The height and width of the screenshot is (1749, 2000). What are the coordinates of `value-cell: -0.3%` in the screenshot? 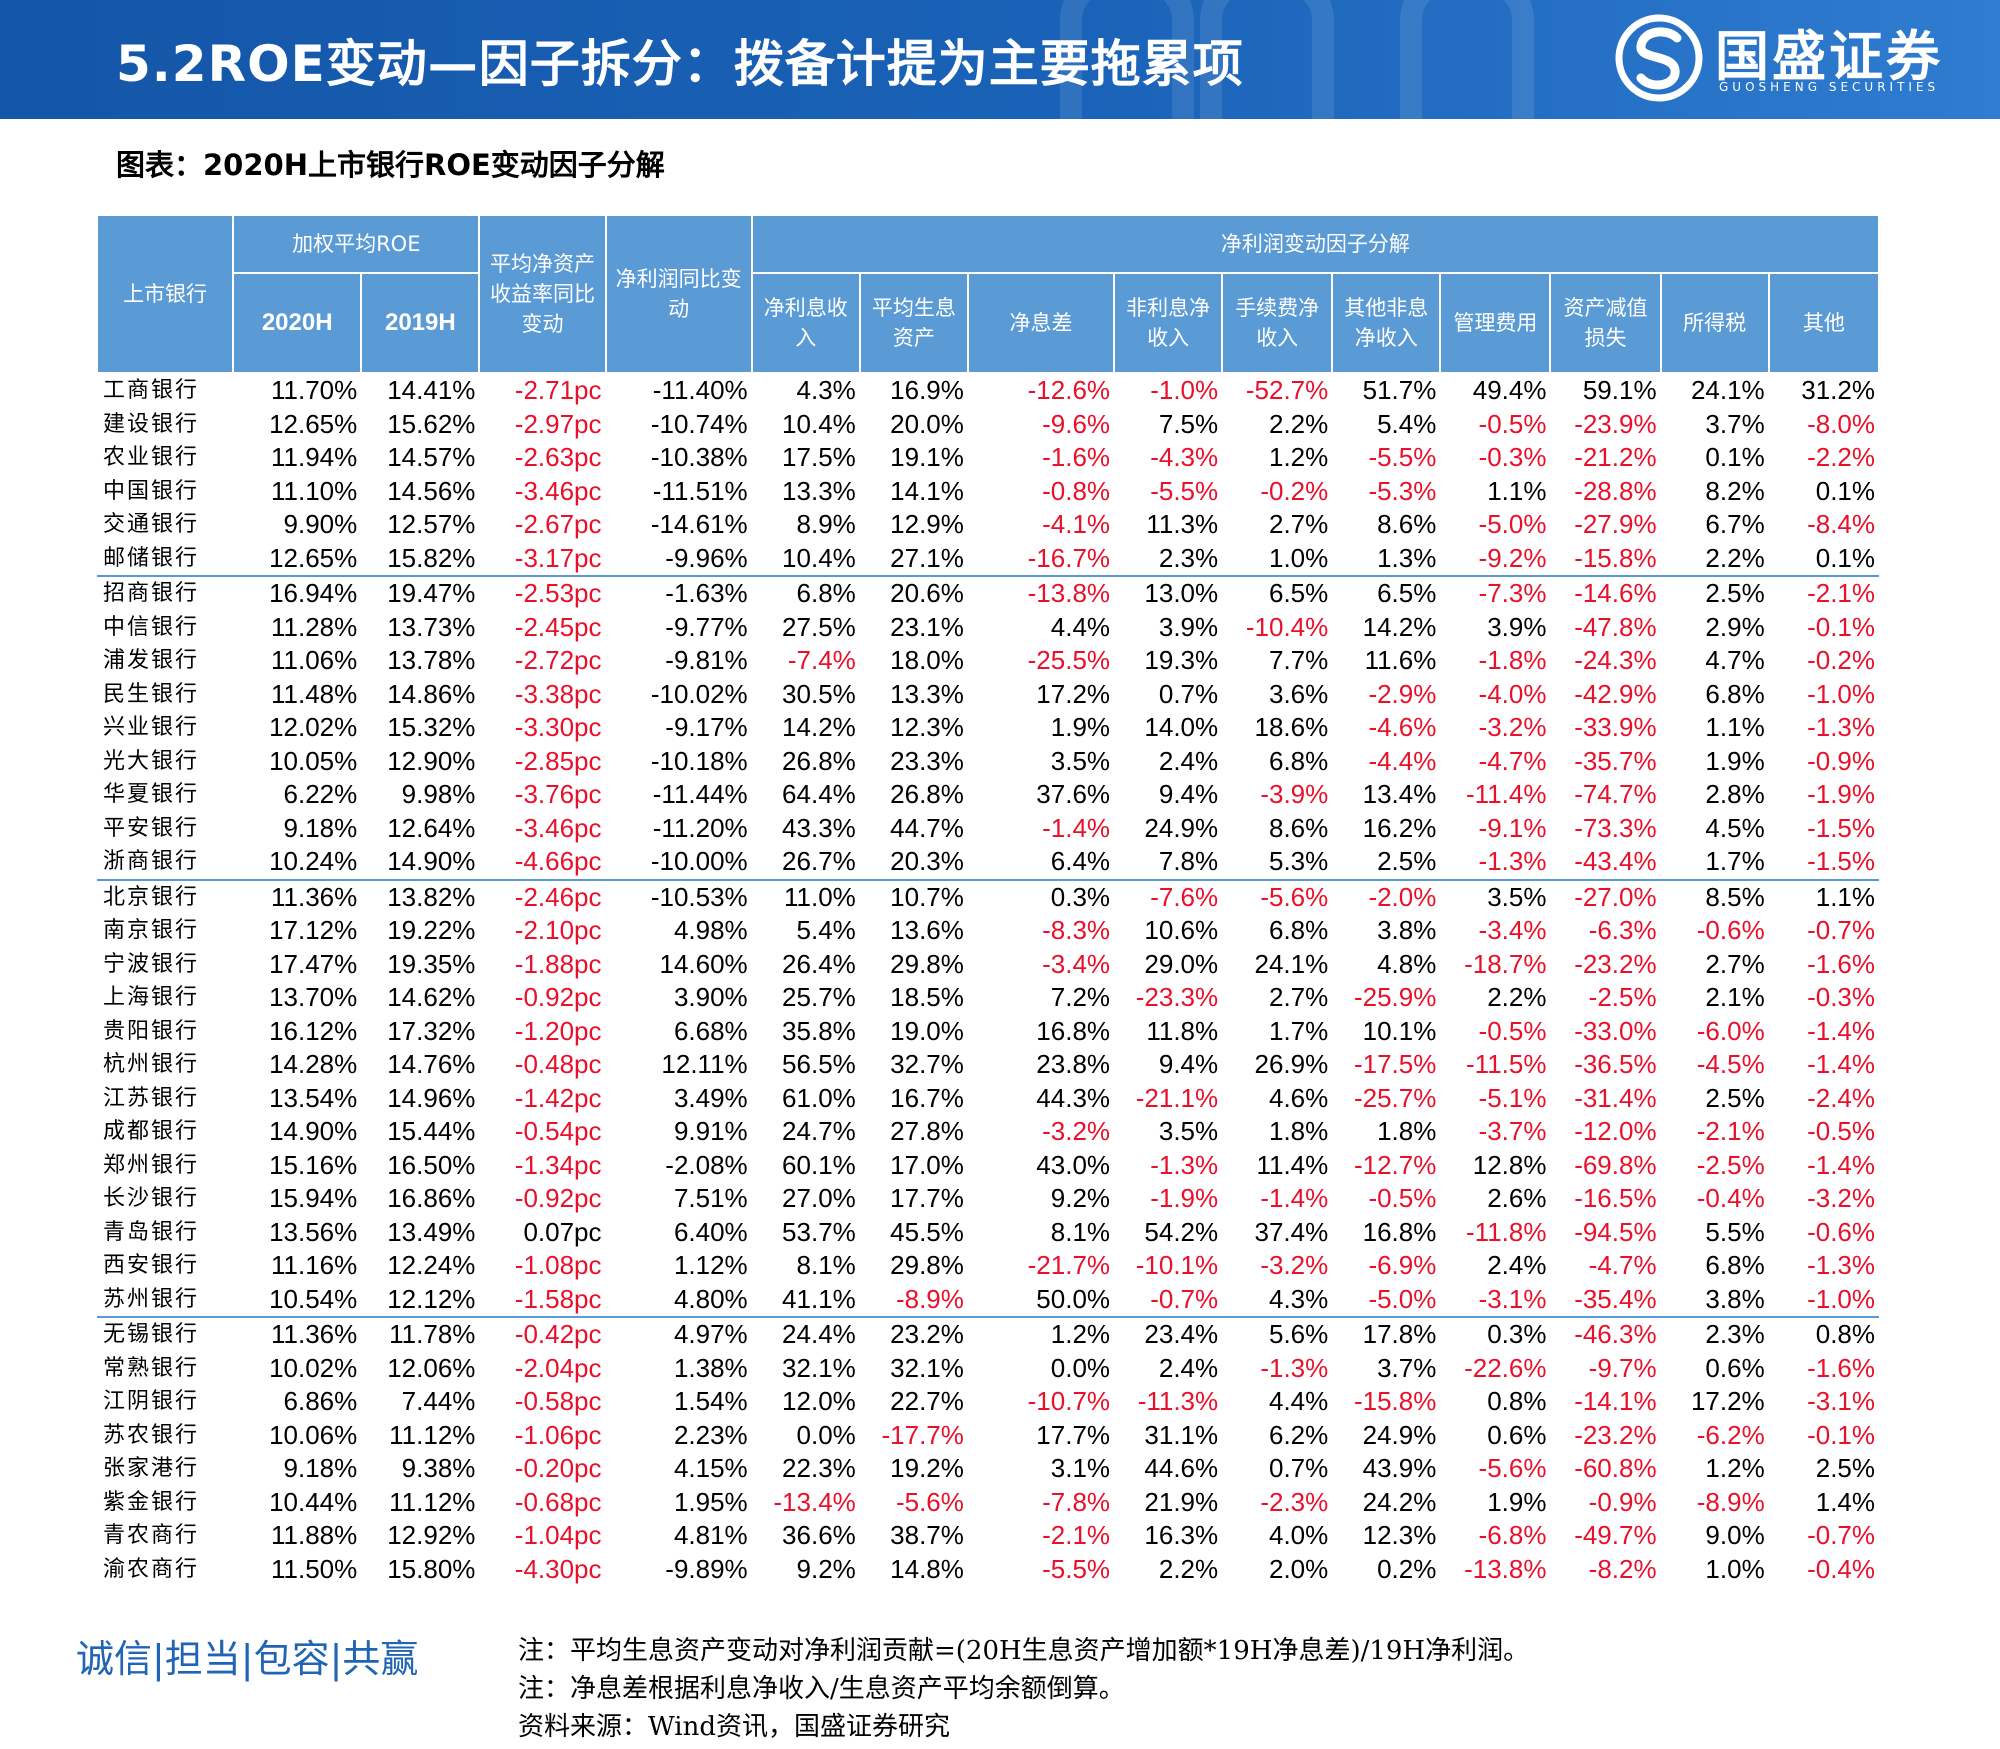 It's located at (1841, 997).